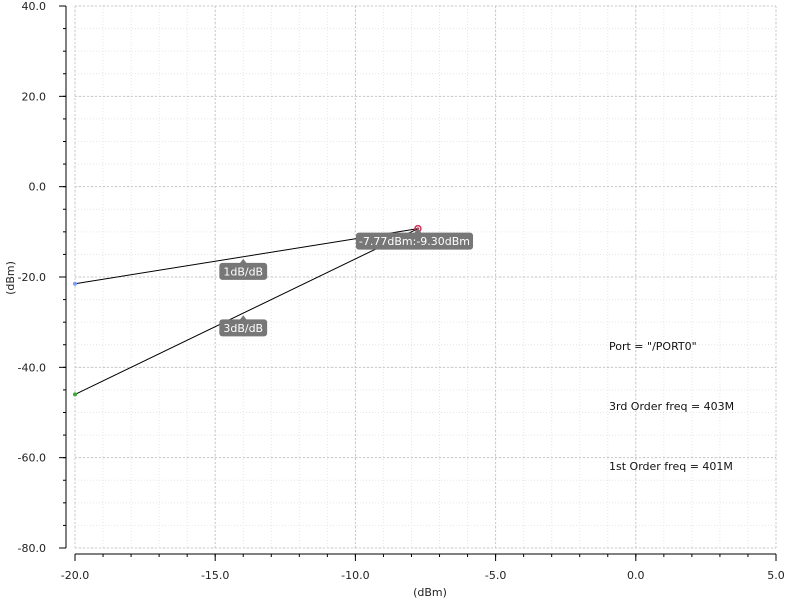 The height and width of the screenshot is (600, 800). I want to click on x-tick-label: -20.0, so click(75, 575).